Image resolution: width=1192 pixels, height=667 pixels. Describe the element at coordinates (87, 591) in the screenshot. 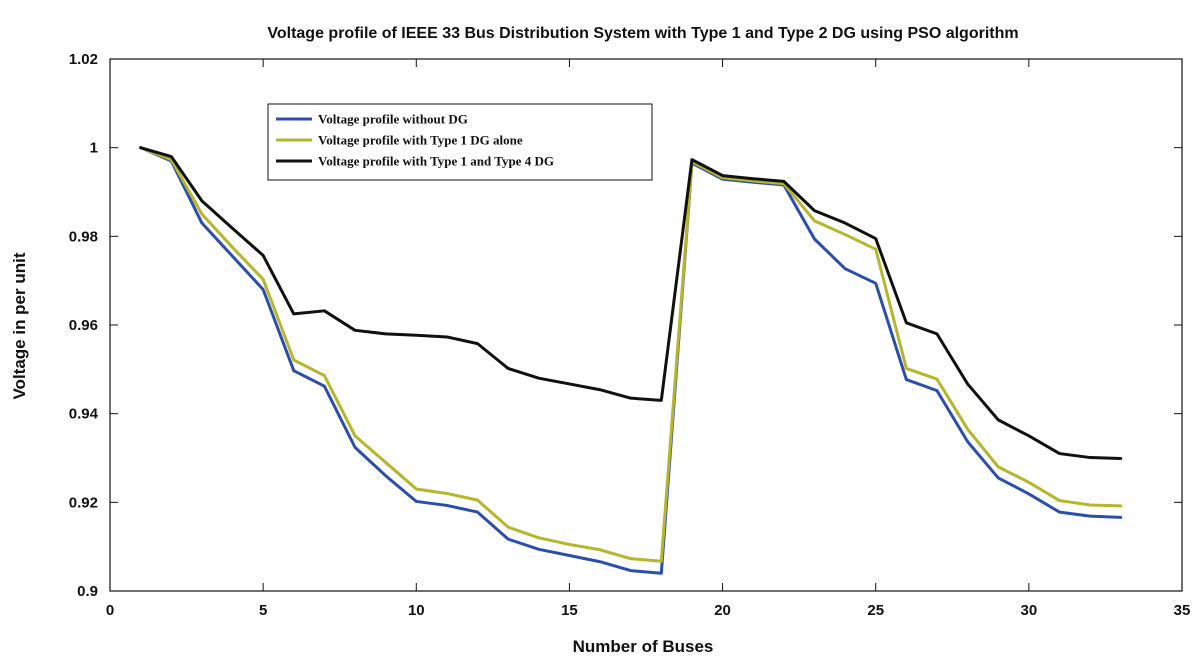

I see `y-tick-label: 0.9` at that location.